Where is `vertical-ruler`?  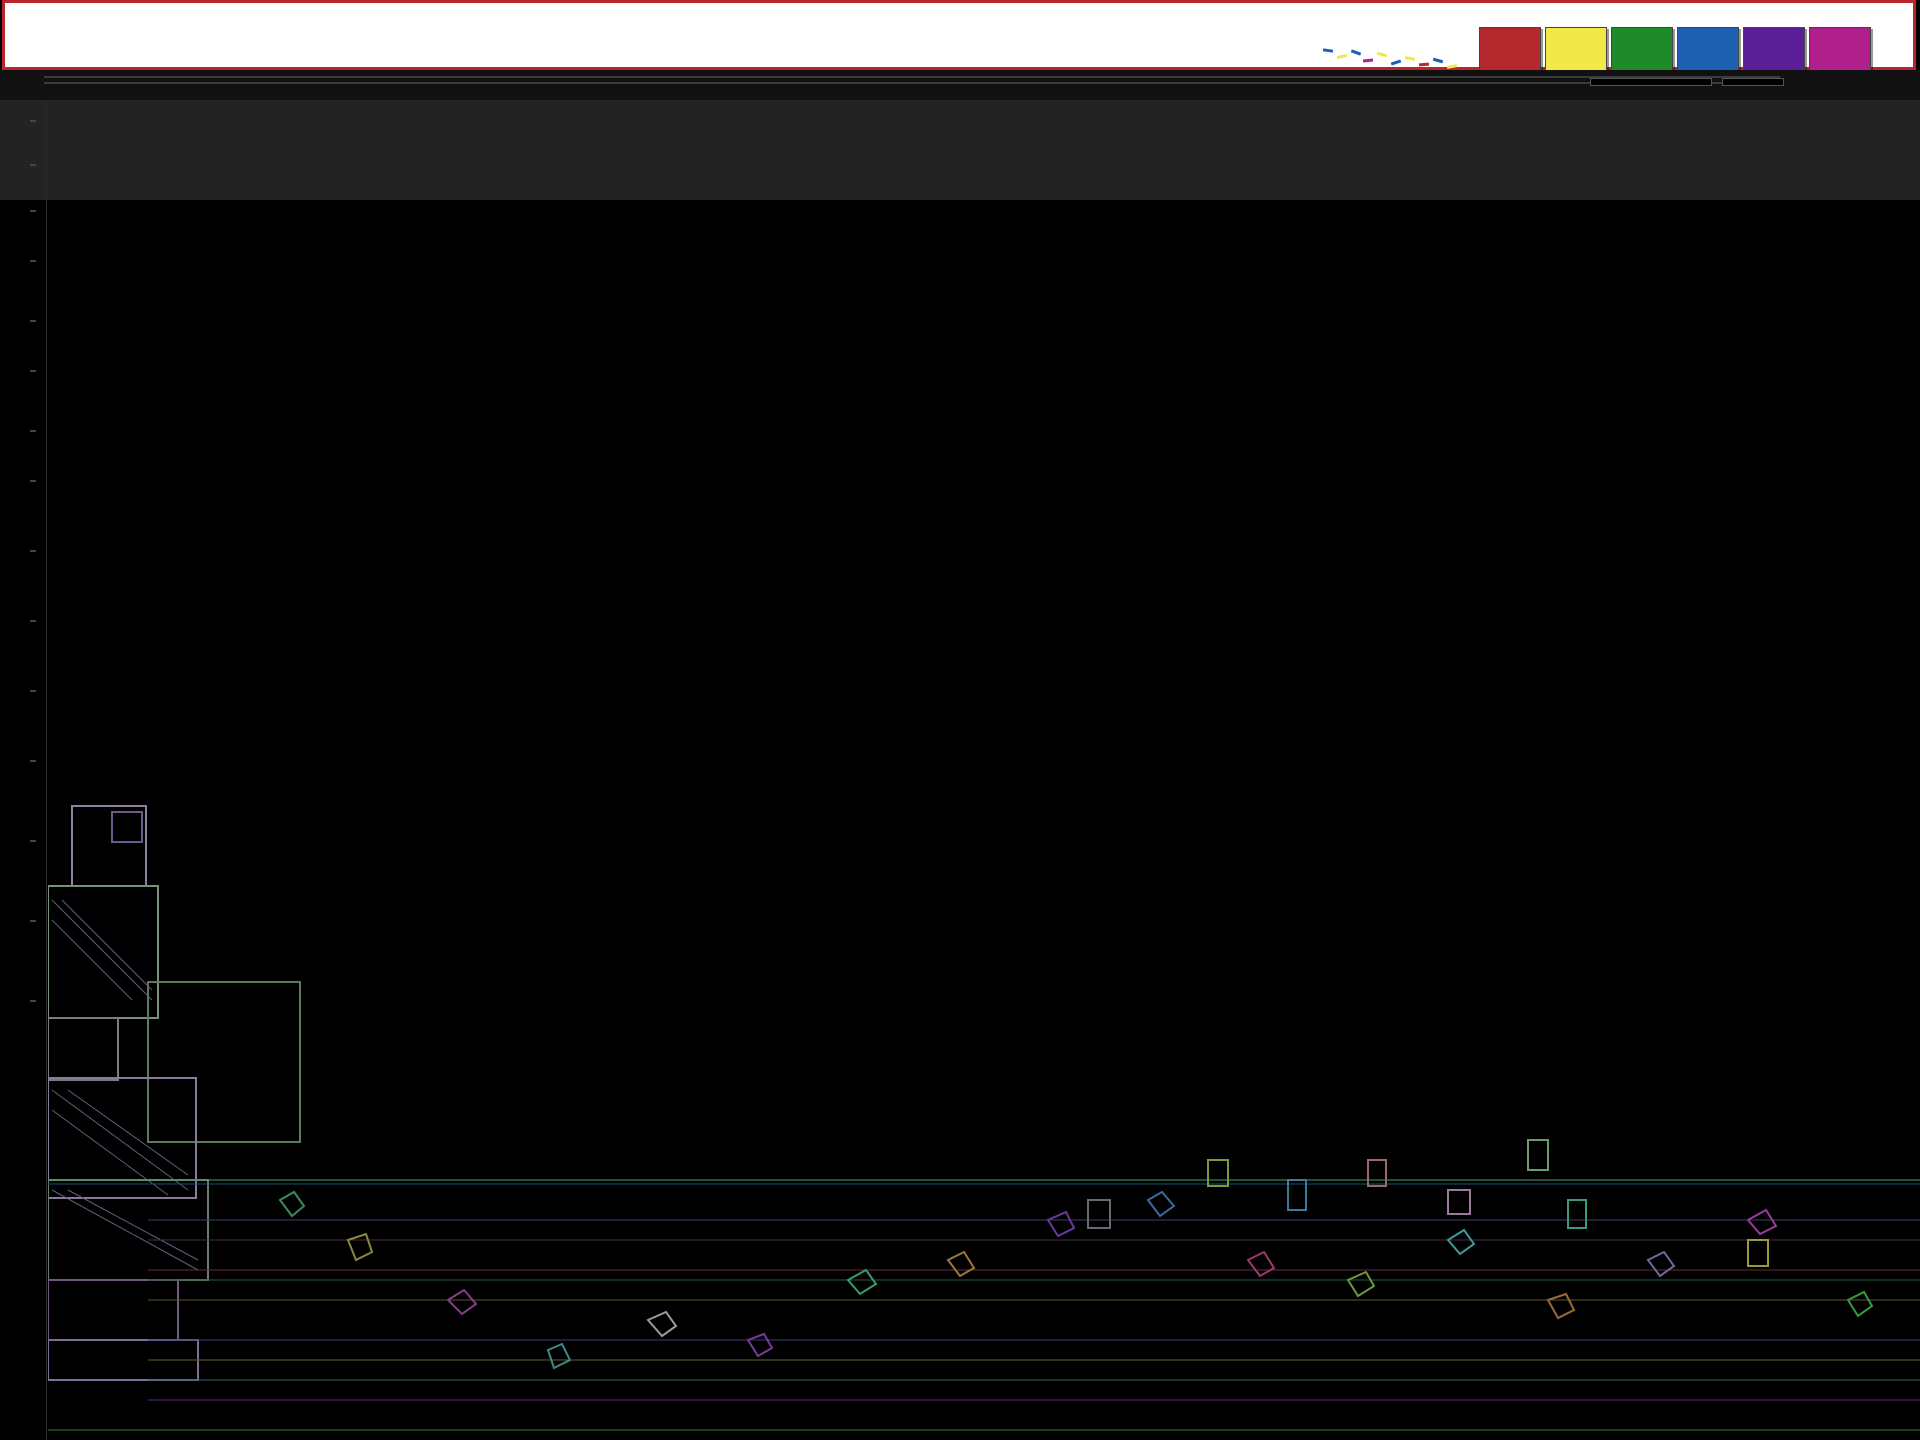
vertical-ruler is located at coordinates (24, 770).